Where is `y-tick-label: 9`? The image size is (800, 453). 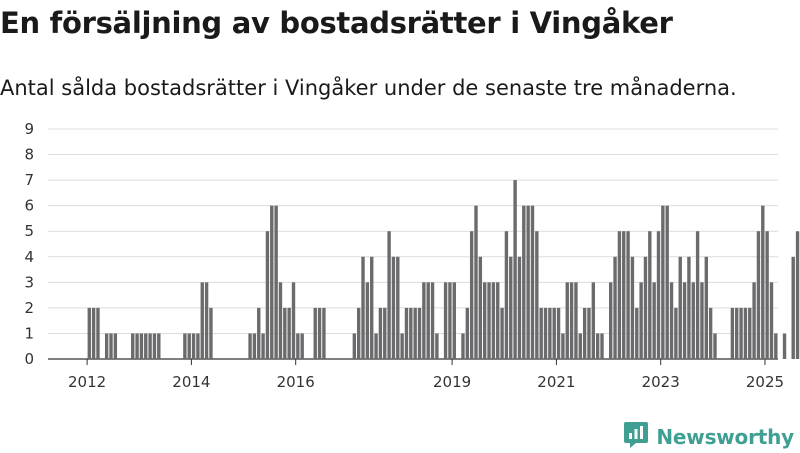
y-tick-label: 9 is located at coordinates (29, 129).